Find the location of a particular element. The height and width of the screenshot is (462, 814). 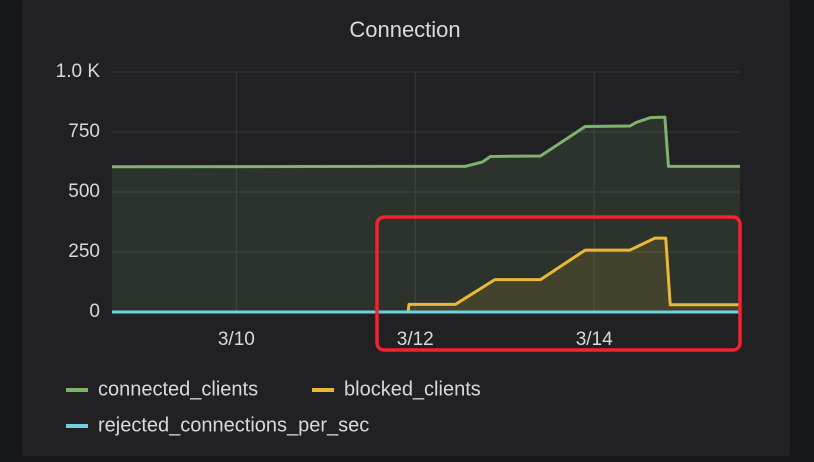

x-tick-label: 3/10 is located at coordinates (236, 339).